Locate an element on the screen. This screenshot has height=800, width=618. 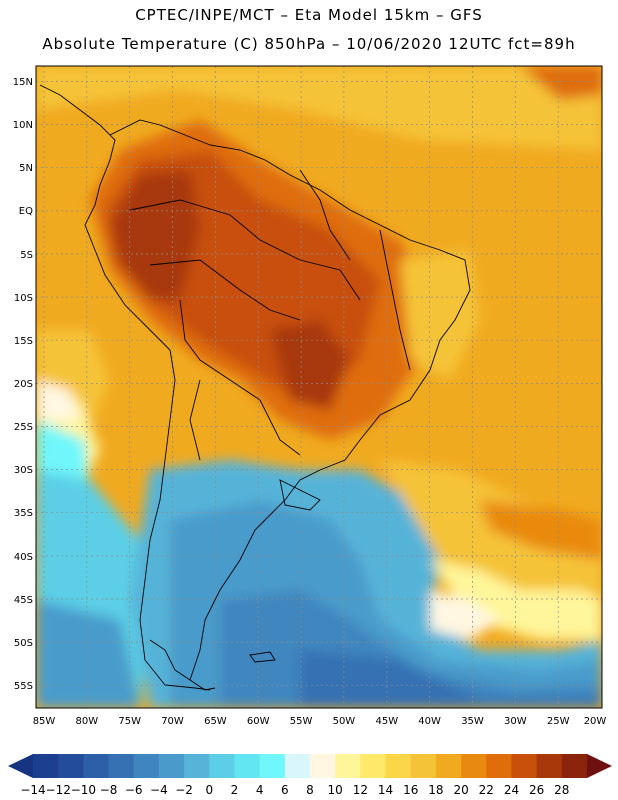
lat-label: 45S is located at coordinates (23, 600).